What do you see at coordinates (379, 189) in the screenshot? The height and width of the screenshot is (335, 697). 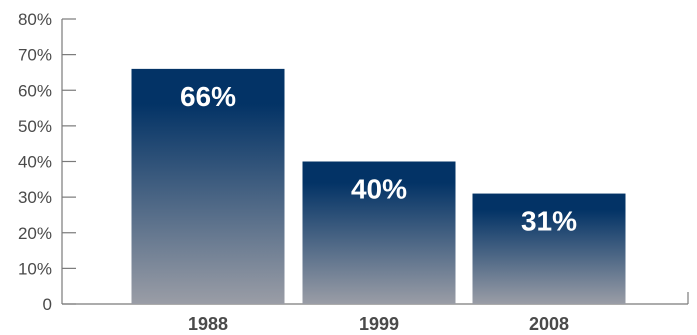 I see `bar-value-label: 40%` at bounding box center [379, 189].